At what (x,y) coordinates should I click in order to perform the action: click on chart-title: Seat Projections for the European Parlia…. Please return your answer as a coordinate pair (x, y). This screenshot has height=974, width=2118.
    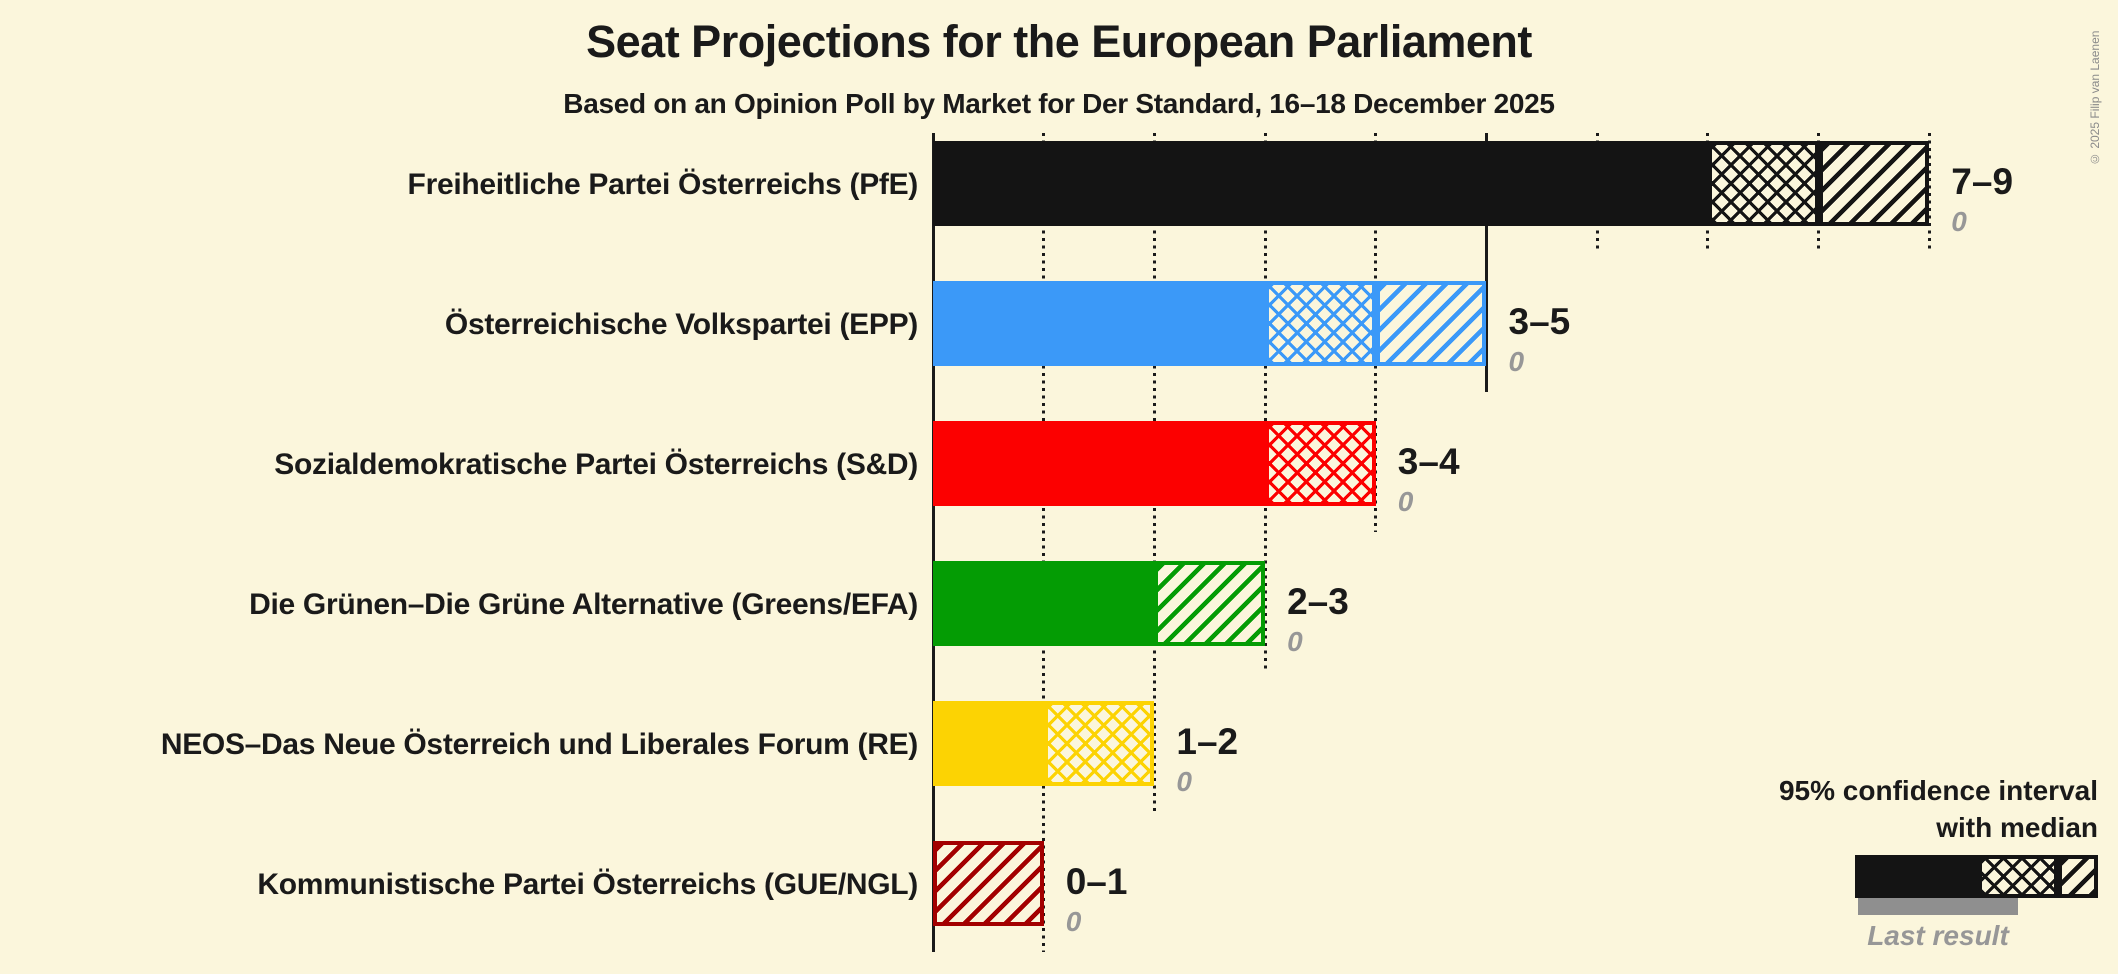
    Looking at the image, I should click on (1059, 41).